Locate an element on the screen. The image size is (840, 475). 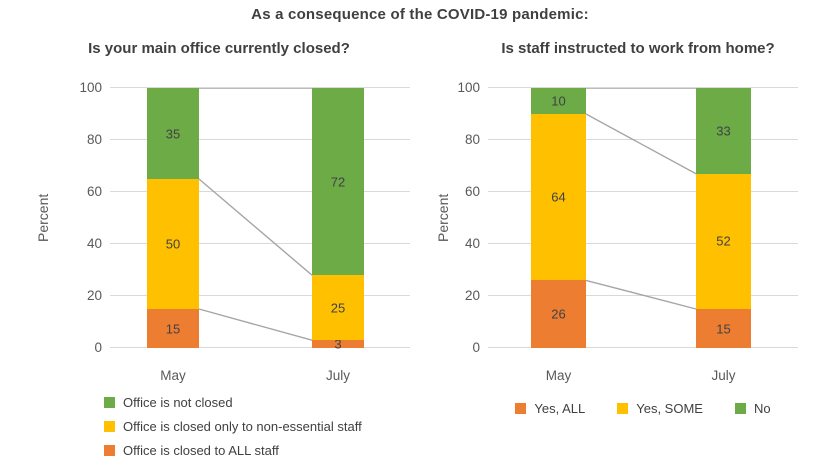
legend-label: Office is not closed is located at coordinates (178, 402).